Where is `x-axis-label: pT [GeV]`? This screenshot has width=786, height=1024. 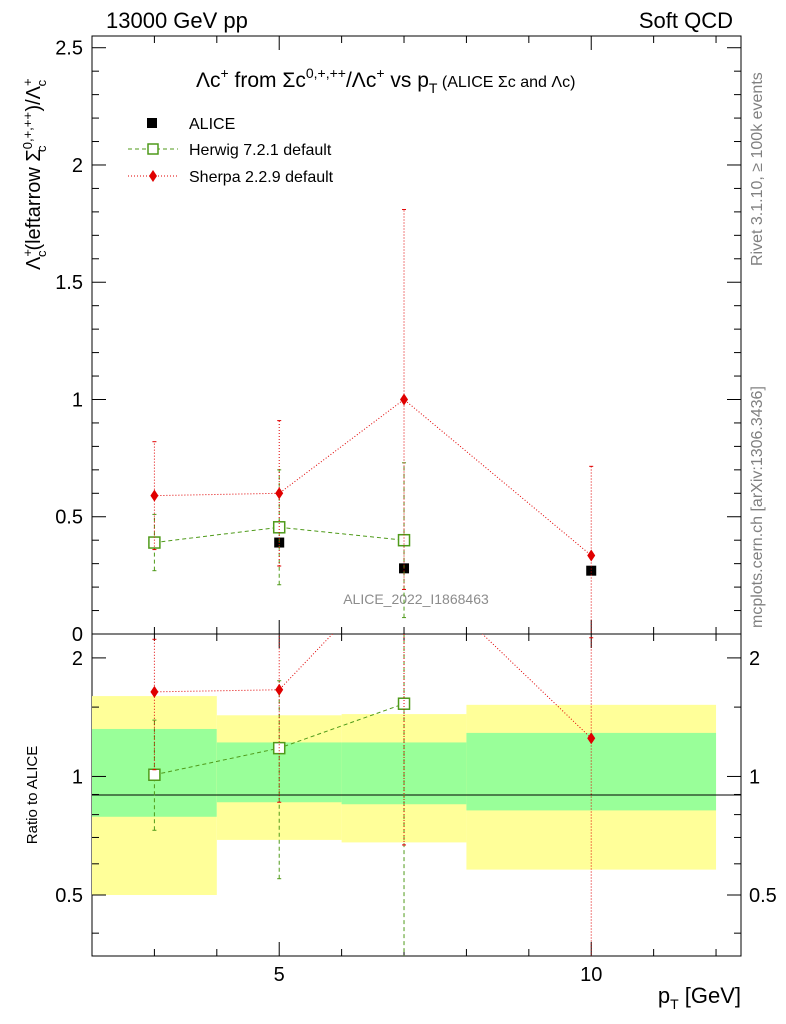 x-axis-label: pT [GeV] is located at coordinates (699, 997).